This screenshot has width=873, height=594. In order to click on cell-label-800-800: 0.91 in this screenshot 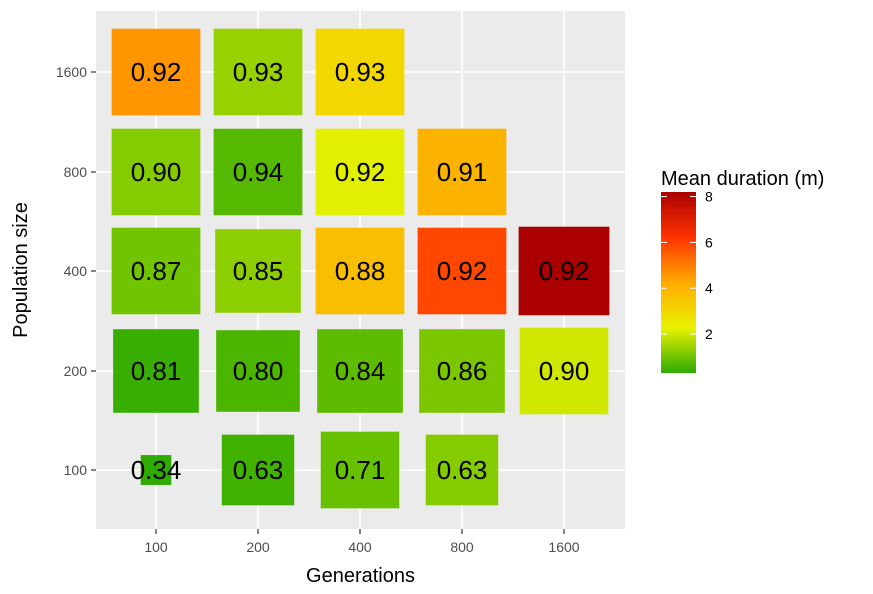, I will do `click(462, 172)`.